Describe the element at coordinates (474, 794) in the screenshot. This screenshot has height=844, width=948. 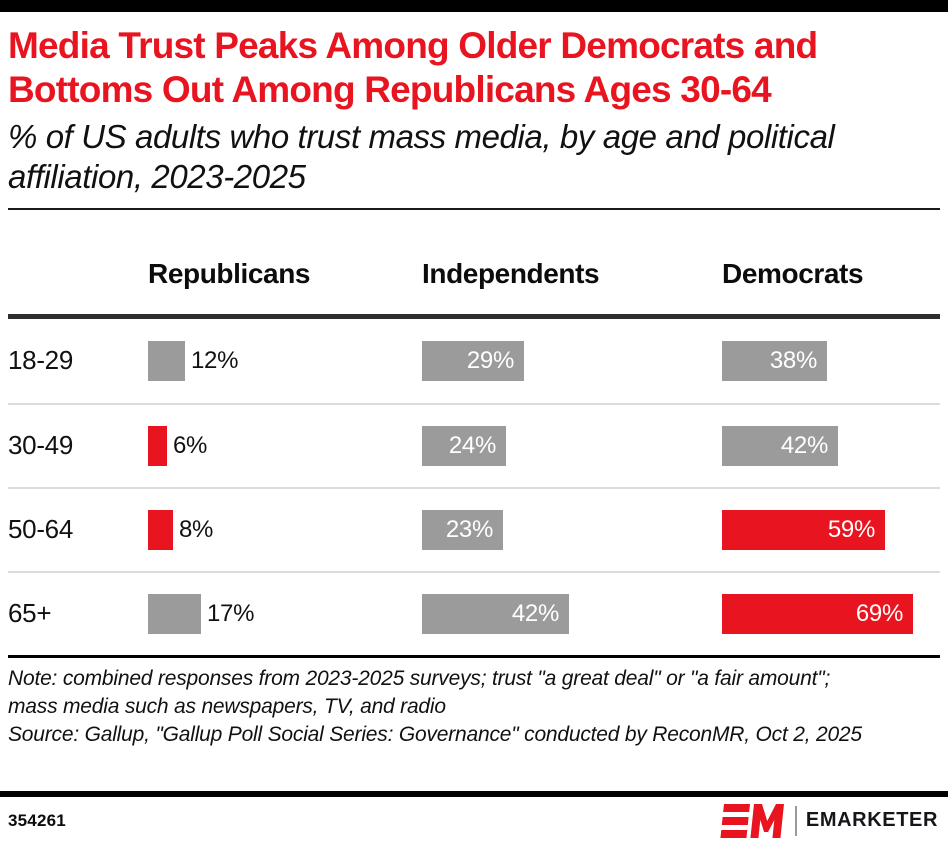
I see `bottom-border-bar` at that location.